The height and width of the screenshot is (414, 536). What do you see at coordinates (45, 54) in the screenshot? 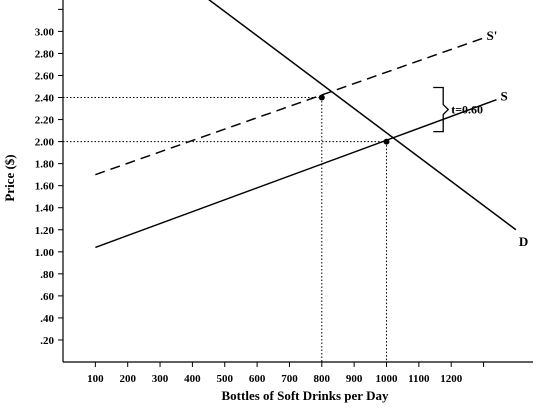
I see `y-tick-label: 2.80` at bounding box center [45, 54].